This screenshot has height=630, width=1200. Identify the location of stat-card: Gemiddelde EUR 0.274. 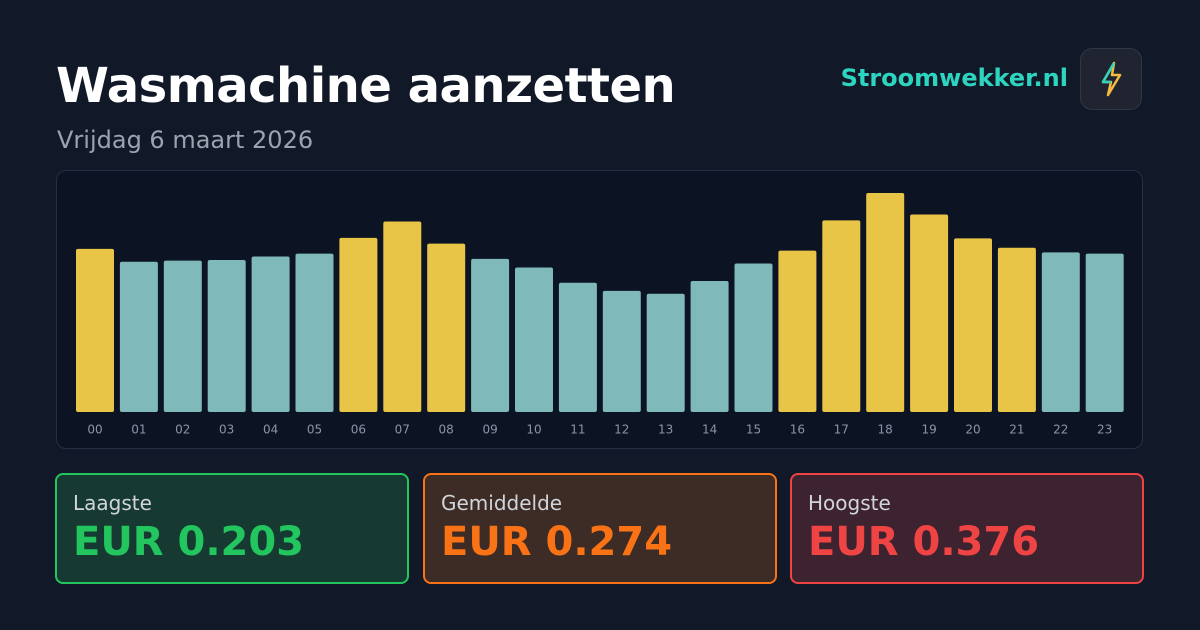
(600, 528).